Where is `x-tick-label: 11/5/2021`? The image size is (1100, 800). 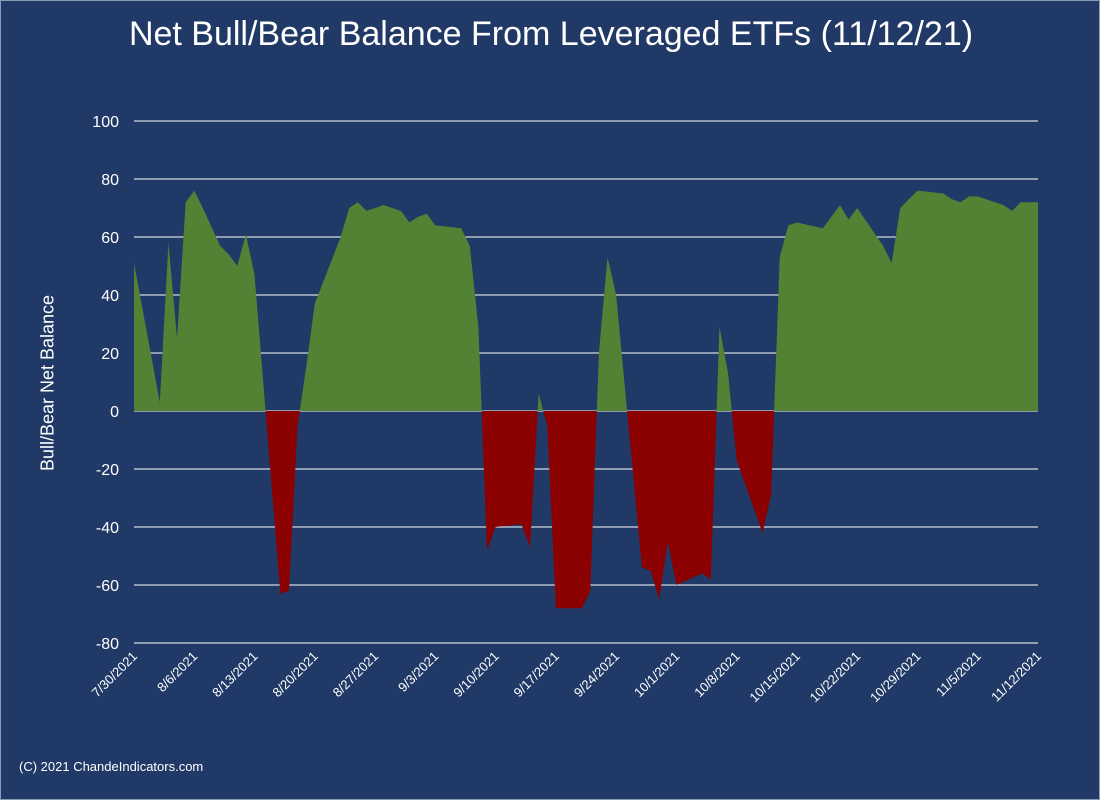 x-tick-label: 11/5/2021 is located at coordinates (958, 674).